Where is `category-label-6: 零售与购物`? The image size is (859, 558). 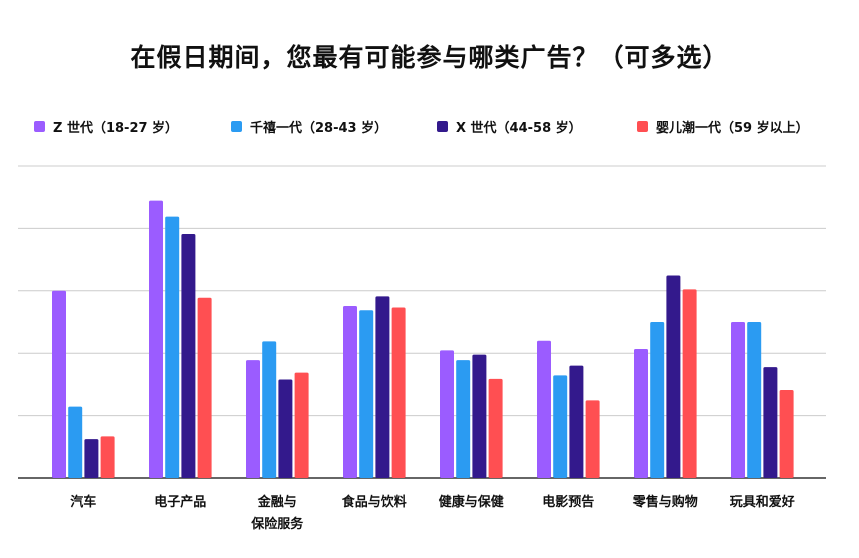 category-label-6: 零售与购物 is located at coordinates (665, 502).